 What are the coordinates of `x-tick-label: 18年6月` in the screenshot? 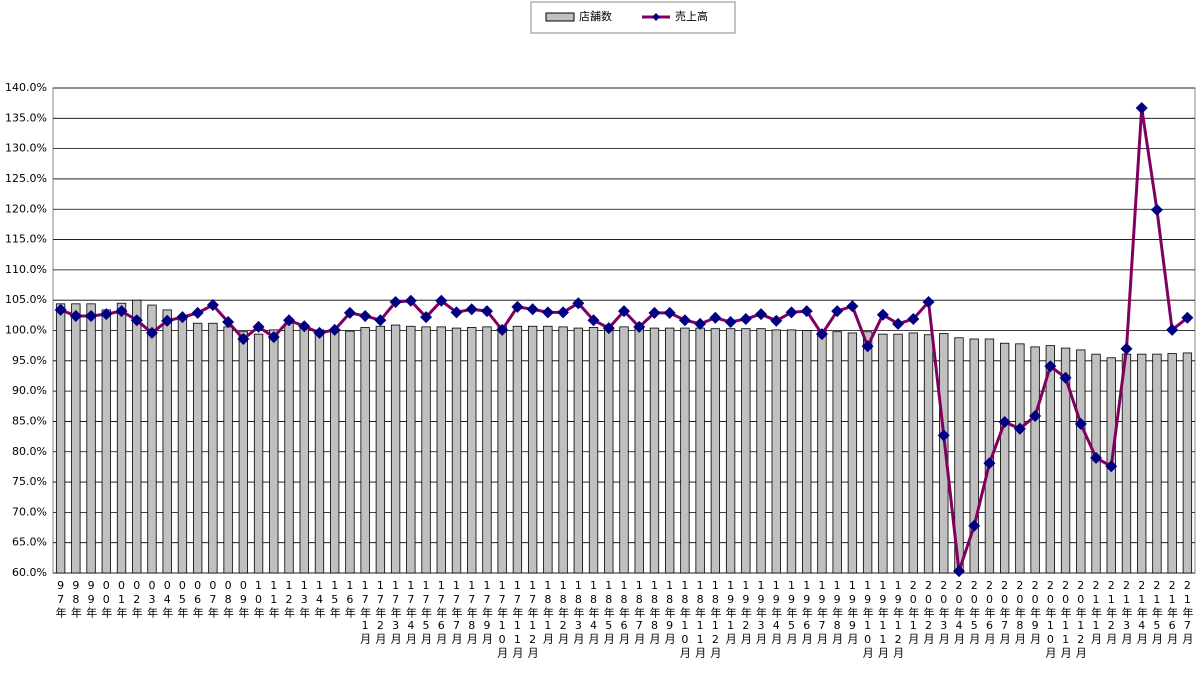 It's located at (624, 612).